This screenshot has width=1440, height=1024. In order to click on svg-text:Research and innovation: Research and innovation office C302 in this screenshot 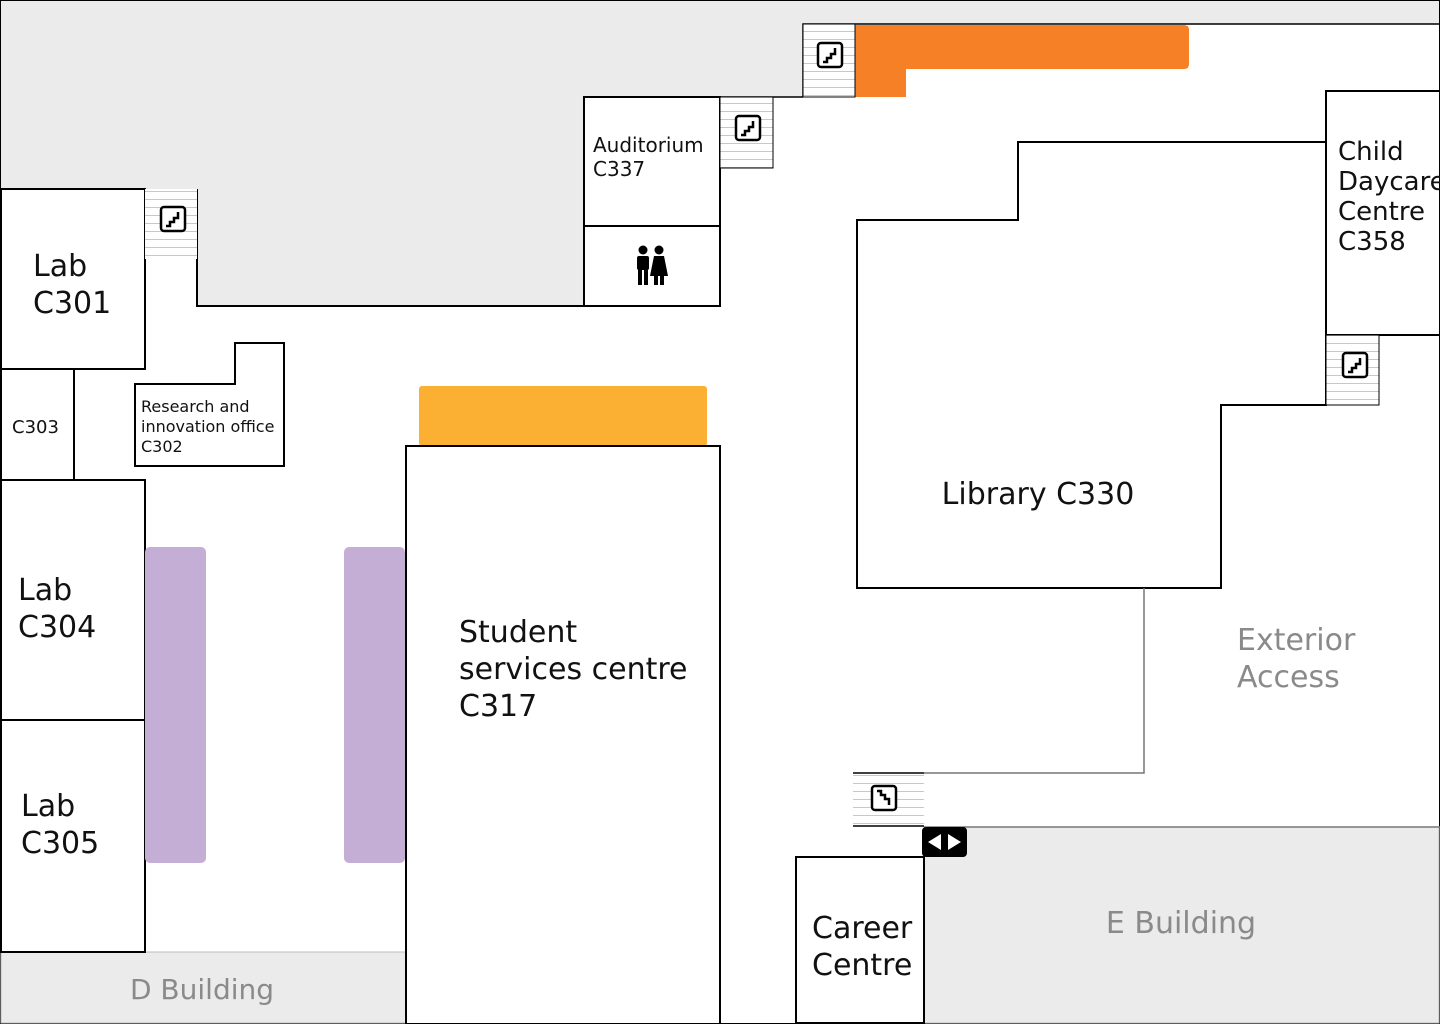, I will do `click(210, 426)`.